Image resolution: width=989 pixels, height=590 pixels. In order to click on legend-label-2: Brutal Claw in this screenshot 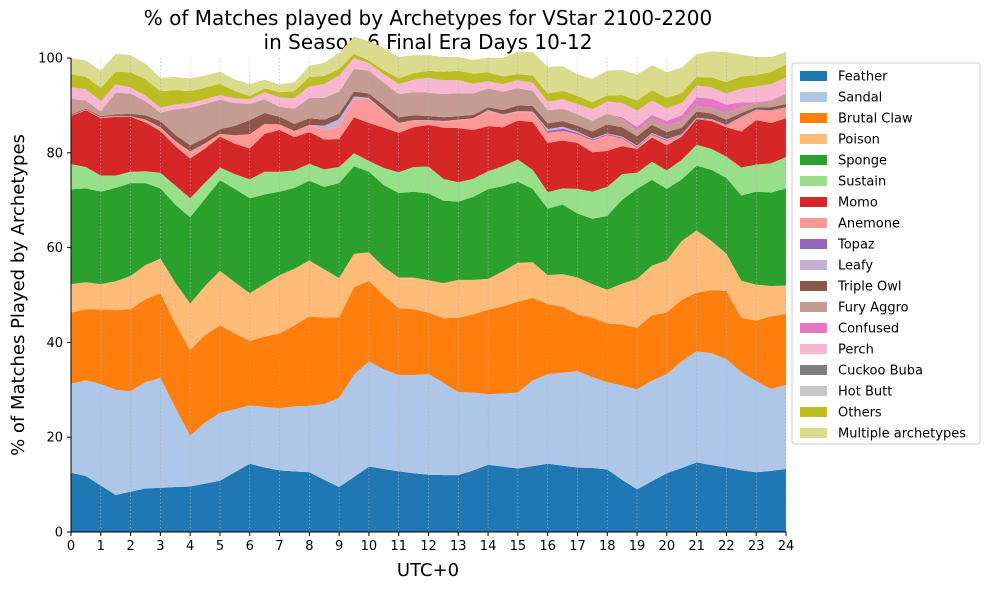, I will do `click(875, 119)`.